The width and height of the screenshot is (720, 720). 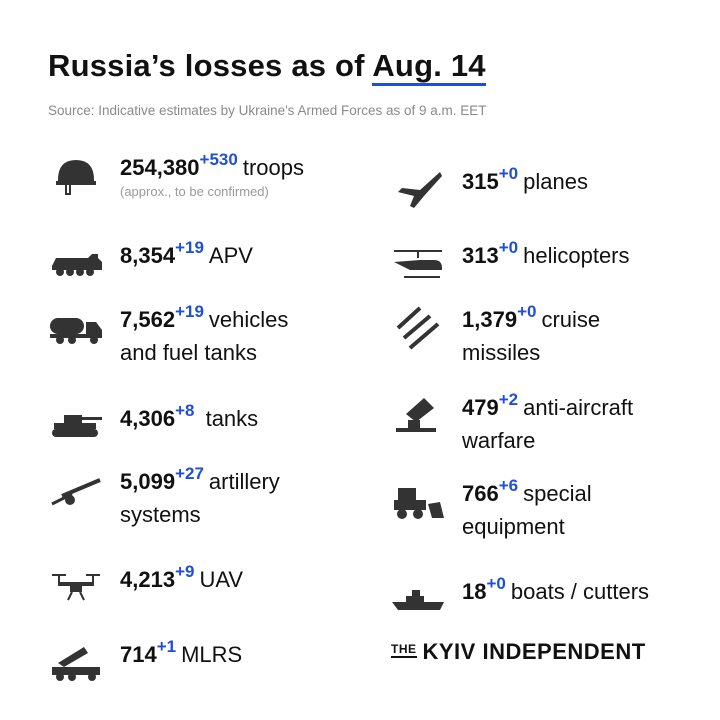 I want to click on truck-icon, so click(x=76, y=328).